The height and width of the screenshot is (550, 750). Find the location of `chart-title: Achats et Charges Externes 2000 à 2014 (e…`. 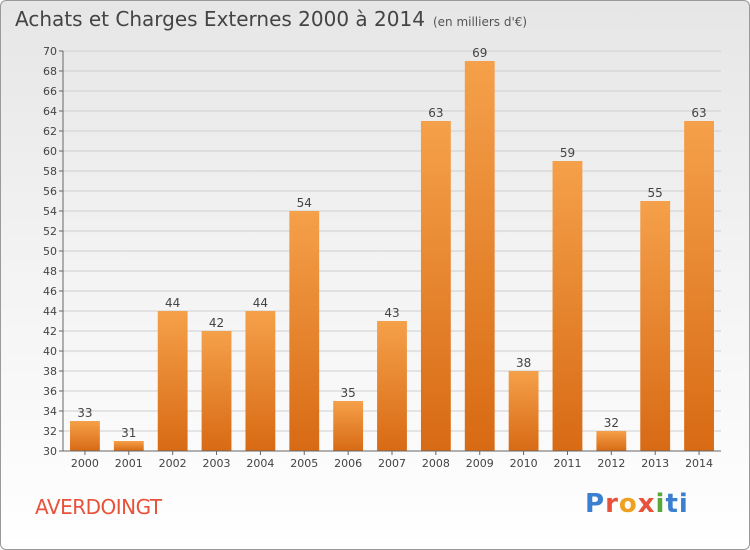

chart-title: Achats et Charges Externes 2000 à 2014 (e… is located at coordinates (271, 19).